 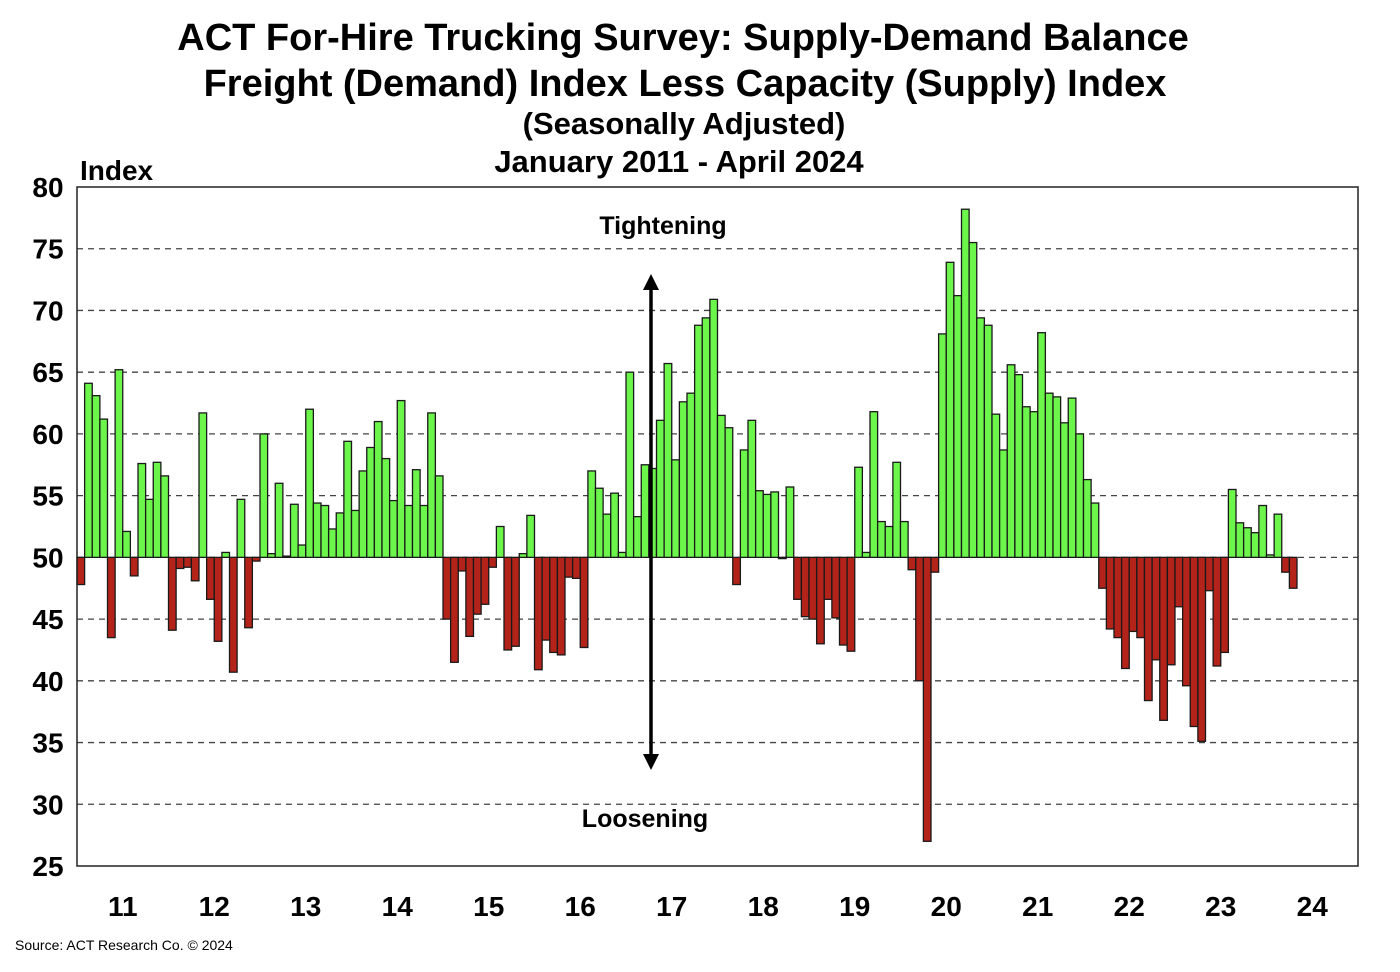 I want to click on x-tick-label: 11, so click(x=123, y=906).